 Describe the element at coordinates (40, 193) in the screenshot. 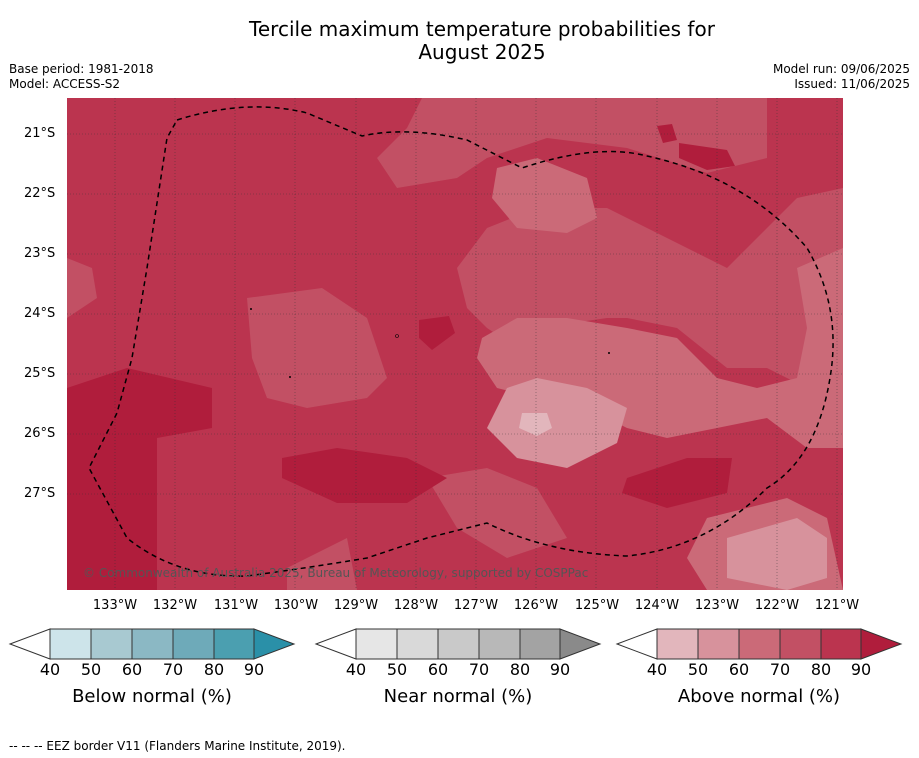

I see `lat-label: 22°S` at that location.